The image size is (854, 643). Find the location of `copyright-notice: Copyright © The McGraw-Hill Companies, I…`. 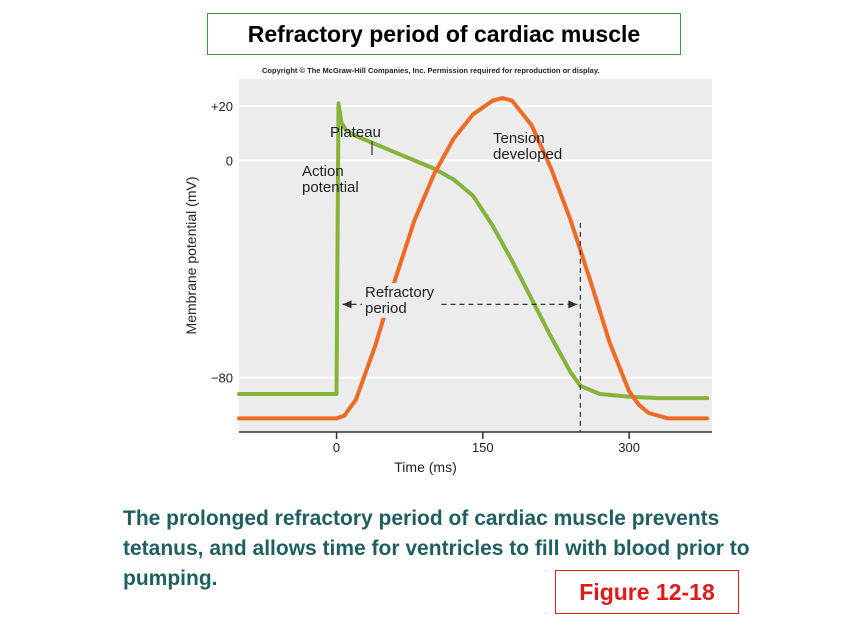

copyright-notice: Copyright © The McGraw-Hill Companies, I… is located at coordinates (431, 70).